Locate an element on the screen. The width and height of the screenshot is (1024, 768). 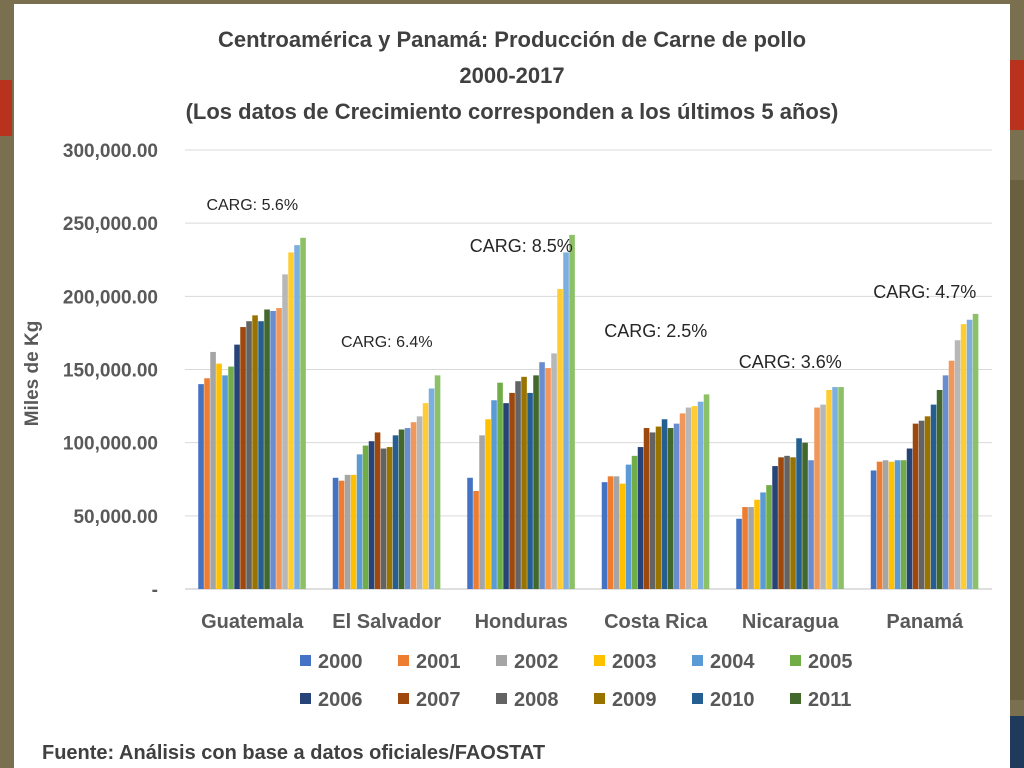
x-tick-label: El Salvador is located at coordinates (386, 622).